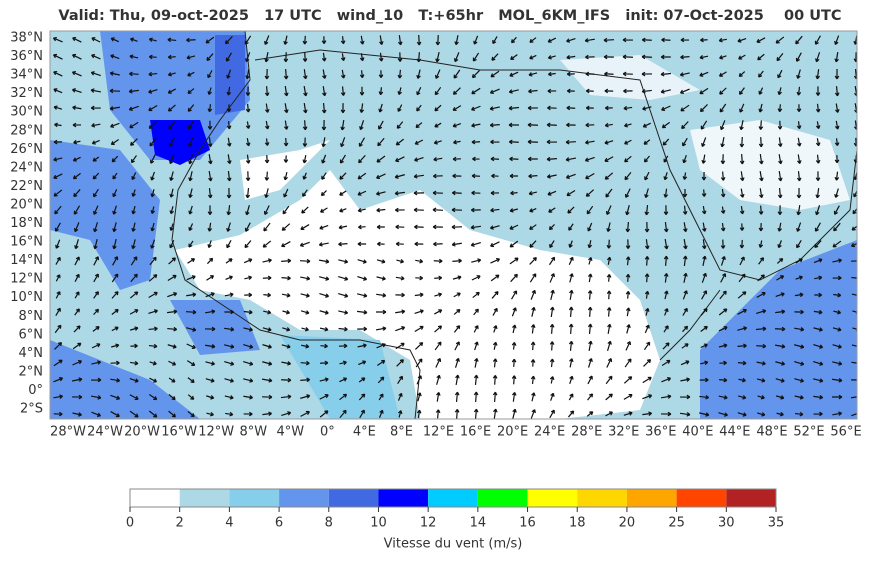 This screenshot has height=563, width=873. What do you see at coordinates (364, 432) in the screenshot?
I see `lon-label: 4°E` at bounding box center [364, 432].